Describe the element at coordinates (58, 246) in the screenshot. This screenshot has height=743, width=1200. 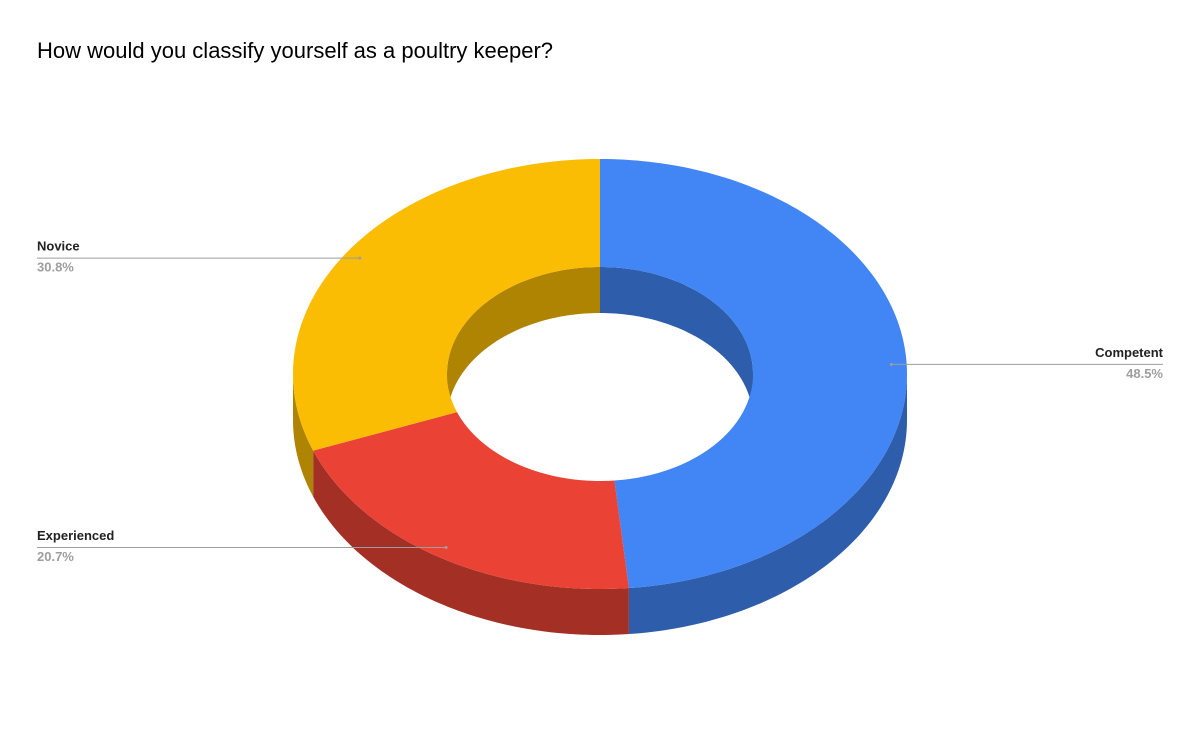
I see `label-name: Novice` at that location.